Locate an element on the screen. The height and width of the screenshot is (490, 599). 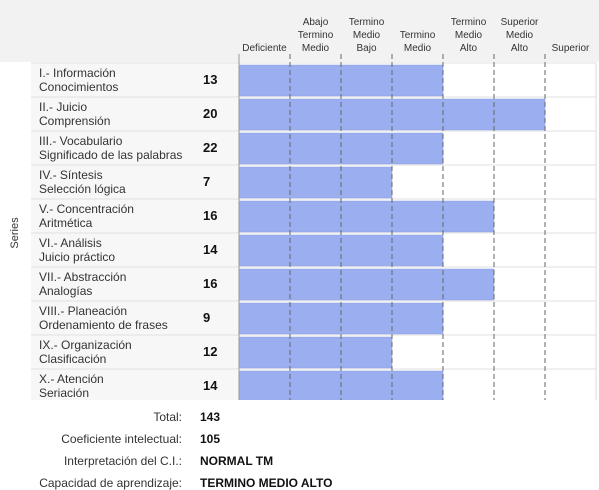
ci-label: Coeficiente intelectual: is located at coordinates (121, 439).